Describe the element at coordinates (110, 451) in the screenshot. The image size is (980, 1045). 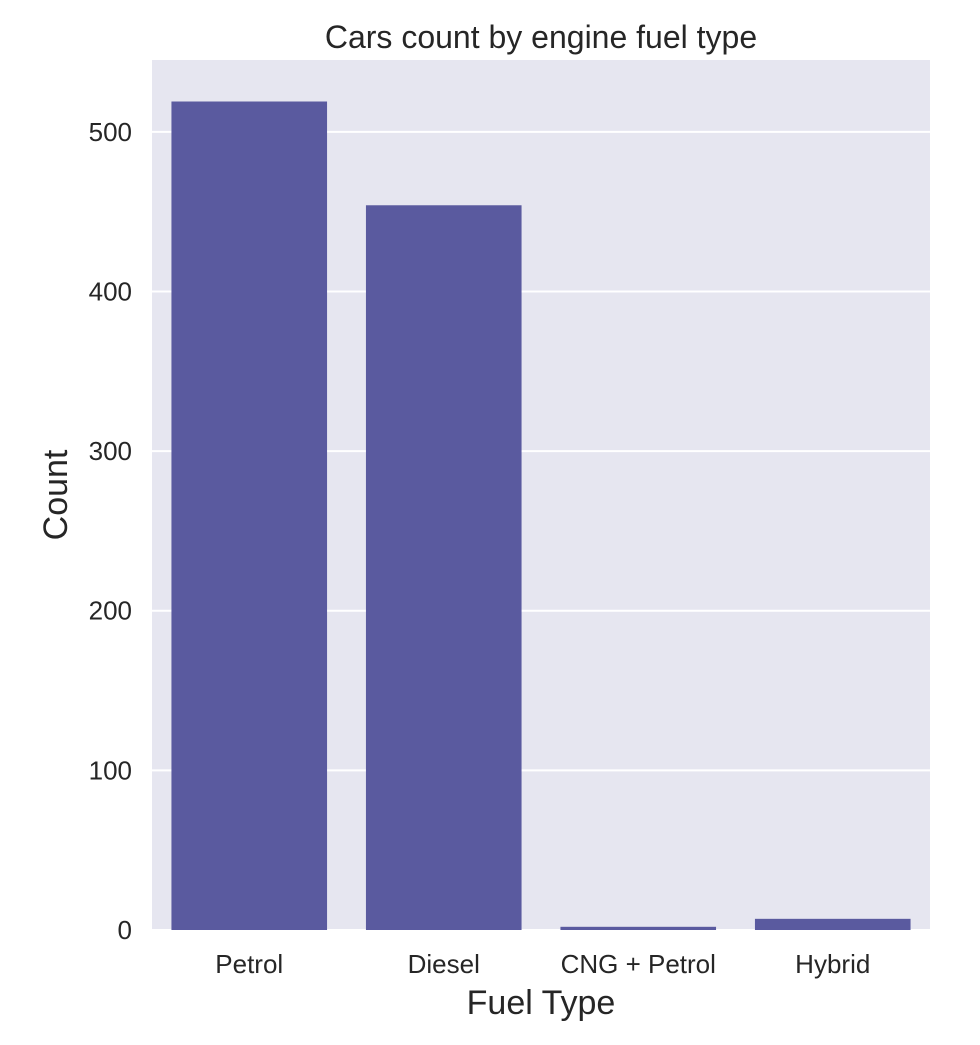
I see `y-tick-label: 300` at that location.